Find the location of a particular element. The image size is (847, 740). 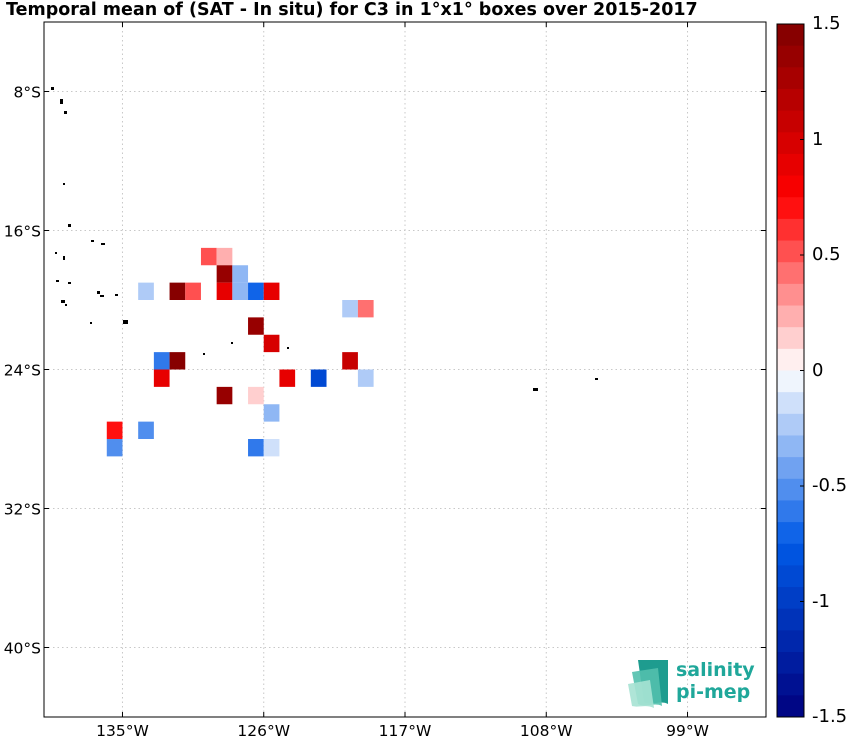

y-tick-label: 8°S is located at coordinates (27, 93).